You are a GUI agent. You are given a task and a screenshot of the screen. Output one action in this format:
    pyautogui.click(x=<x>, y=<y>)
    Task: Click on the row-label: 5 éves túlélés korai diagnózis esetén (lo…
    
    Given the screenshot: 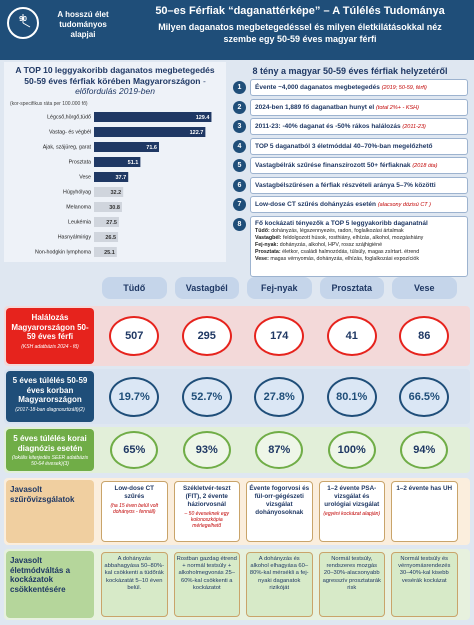 What is the action you would take?
    pyautogui.click(x=50, y=450)
    